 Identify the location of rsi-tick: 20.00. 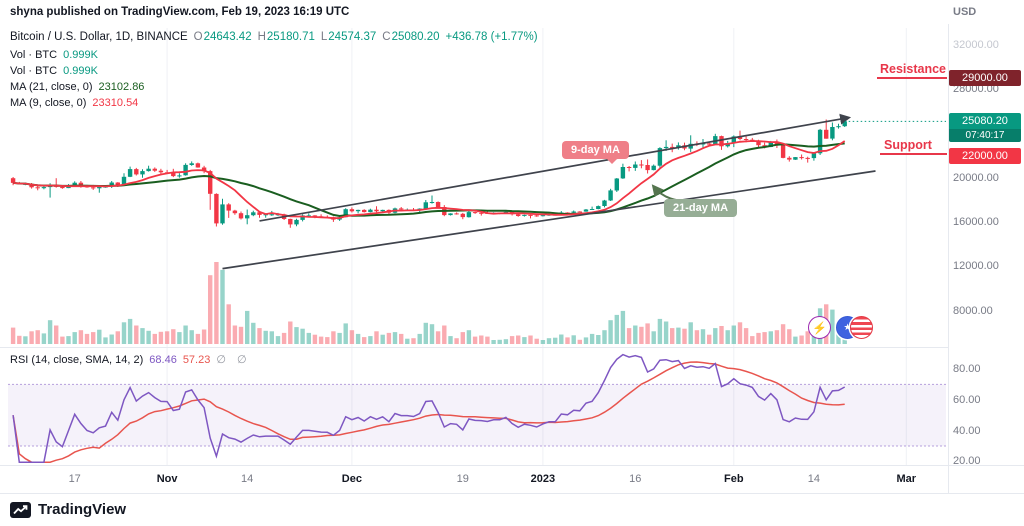
(967, 461).